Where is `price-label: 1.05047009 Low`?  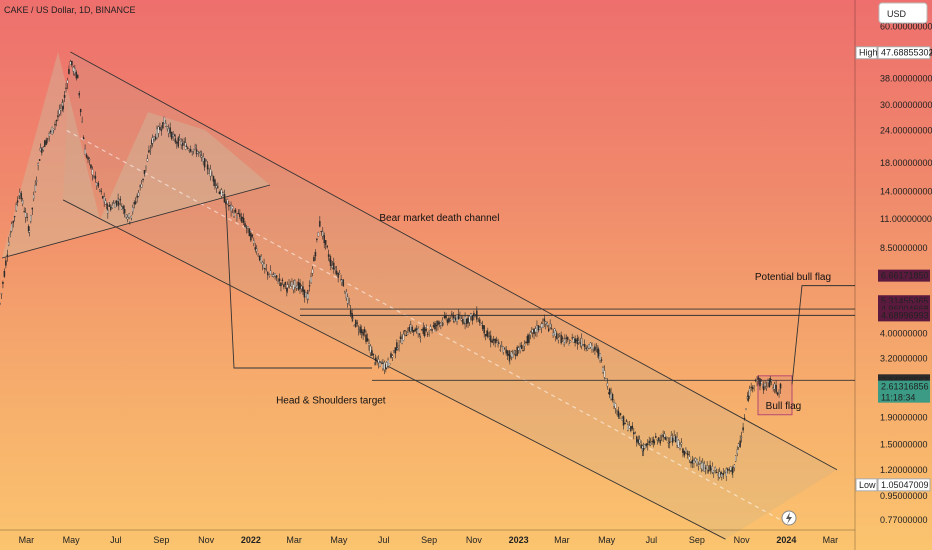
price-label: 1.05047009 Low is located at coordinates (893, 485).